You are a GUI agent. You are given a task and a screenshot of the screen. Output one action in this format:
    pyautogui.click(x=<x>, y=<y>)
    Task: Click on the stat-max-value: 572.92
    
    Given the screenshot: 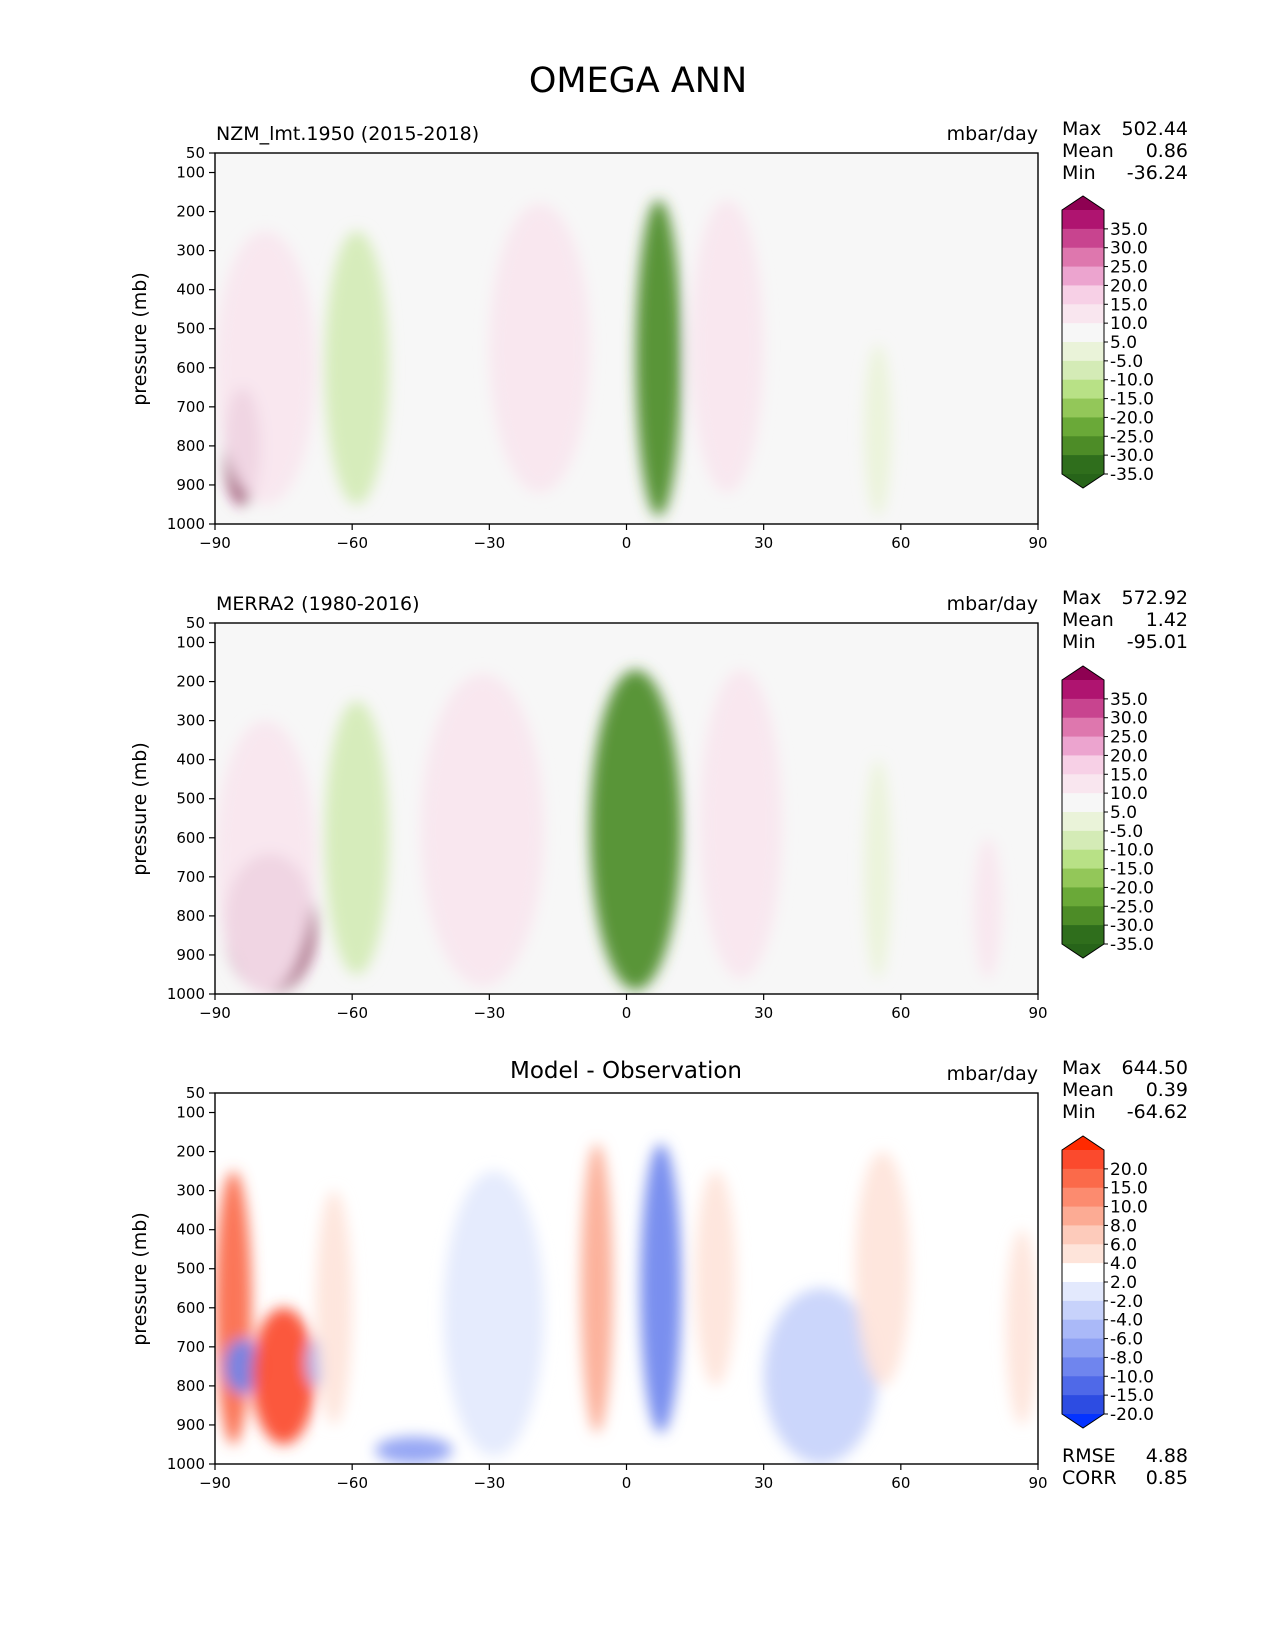 What is the action you would take?
    pyautogui.click(x=1155, y=598)
    